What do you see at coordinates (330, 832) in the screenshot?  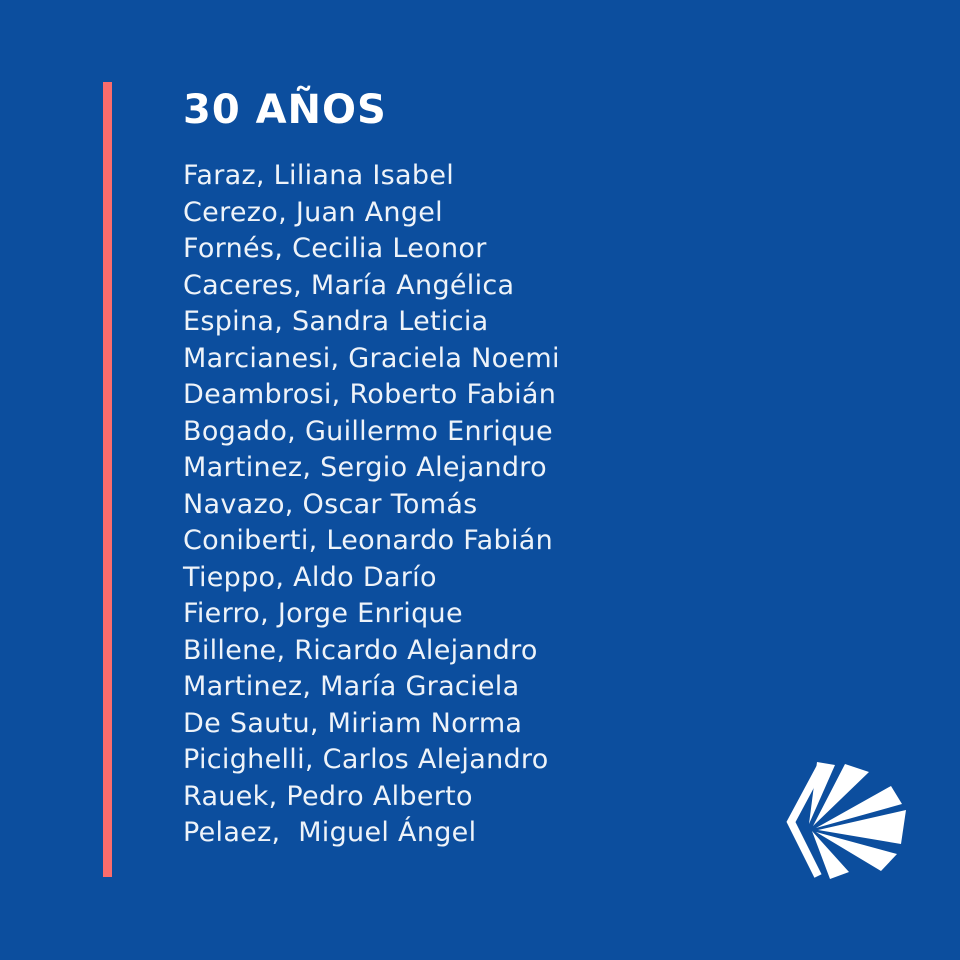 I see `list-item: Pelaez, Miguel Ángel` at bounding box center [330, 832].